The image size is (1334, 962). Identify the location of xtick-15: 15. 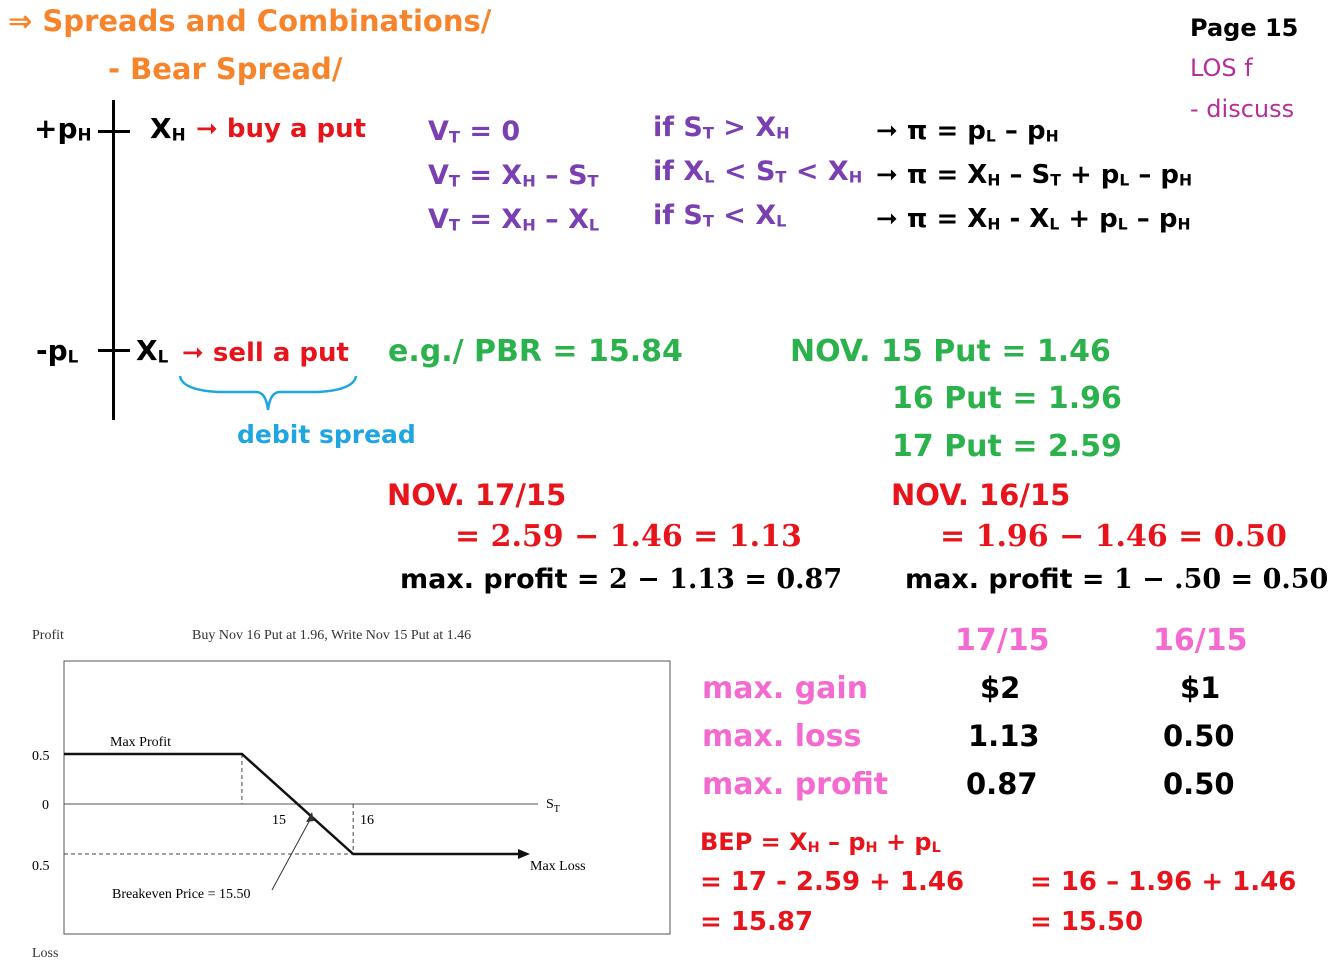
(279, 820).